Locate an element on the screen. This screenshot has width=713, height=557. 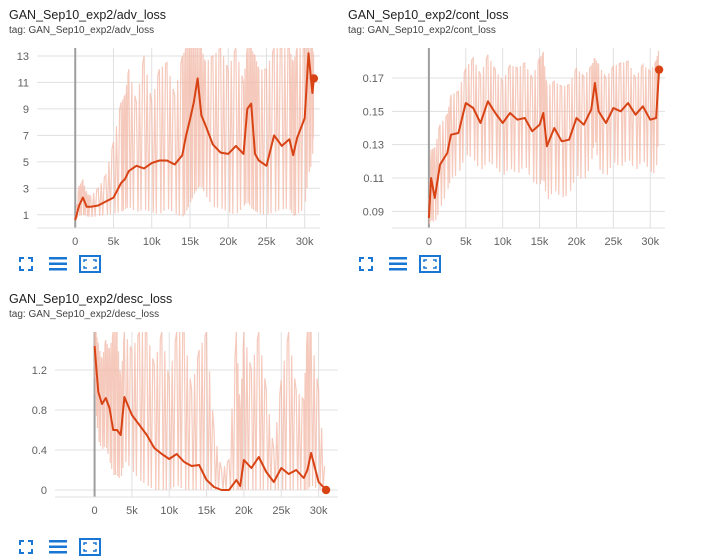
y-tick-label: 1.2 is located at coordinates (39, 371).